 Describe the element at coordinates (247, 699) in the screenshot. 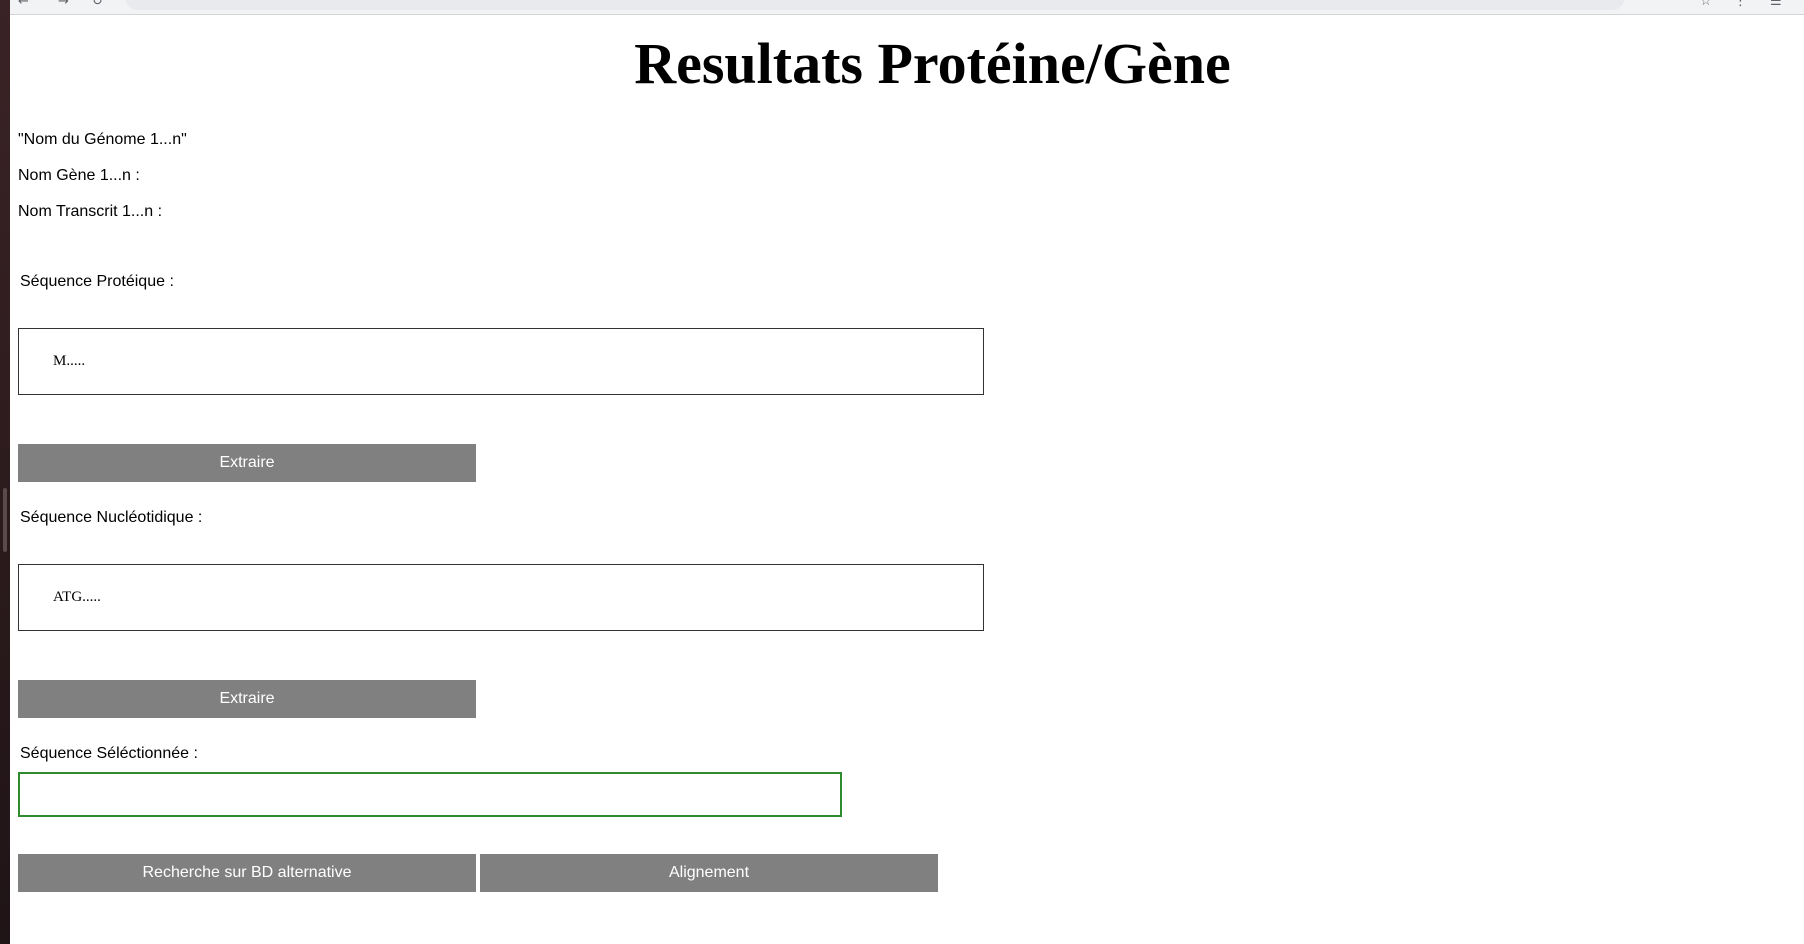

I see `extract-nucleotide-button: Extraire` at that location.